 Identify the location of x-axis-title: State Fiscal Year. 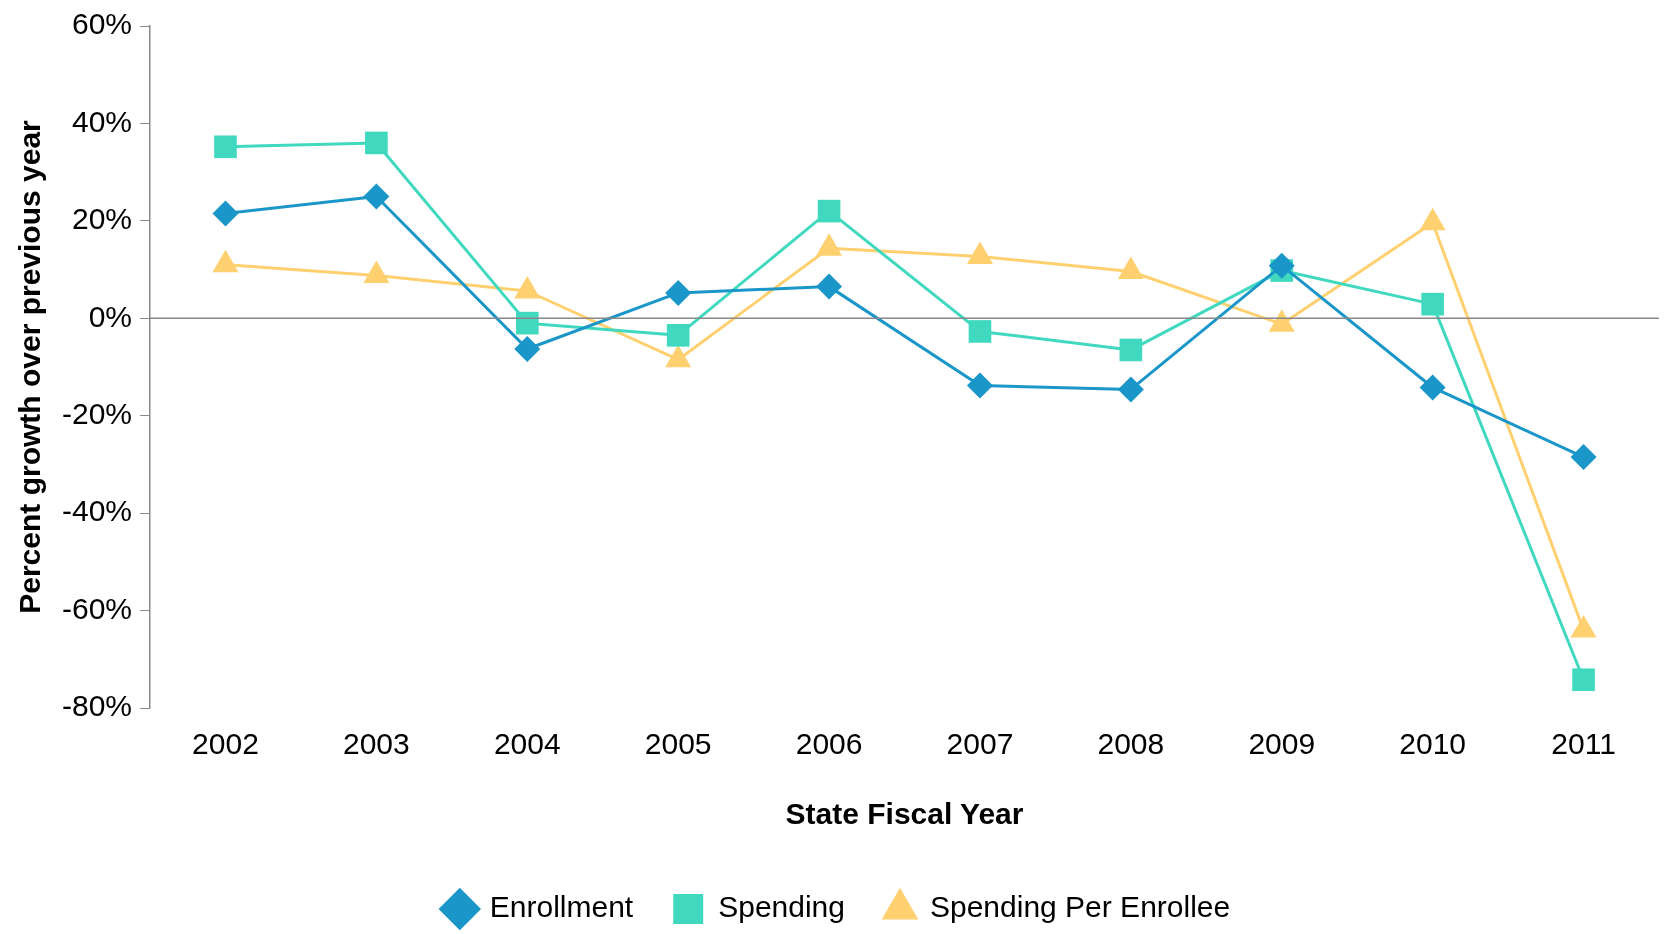
(904, 814).